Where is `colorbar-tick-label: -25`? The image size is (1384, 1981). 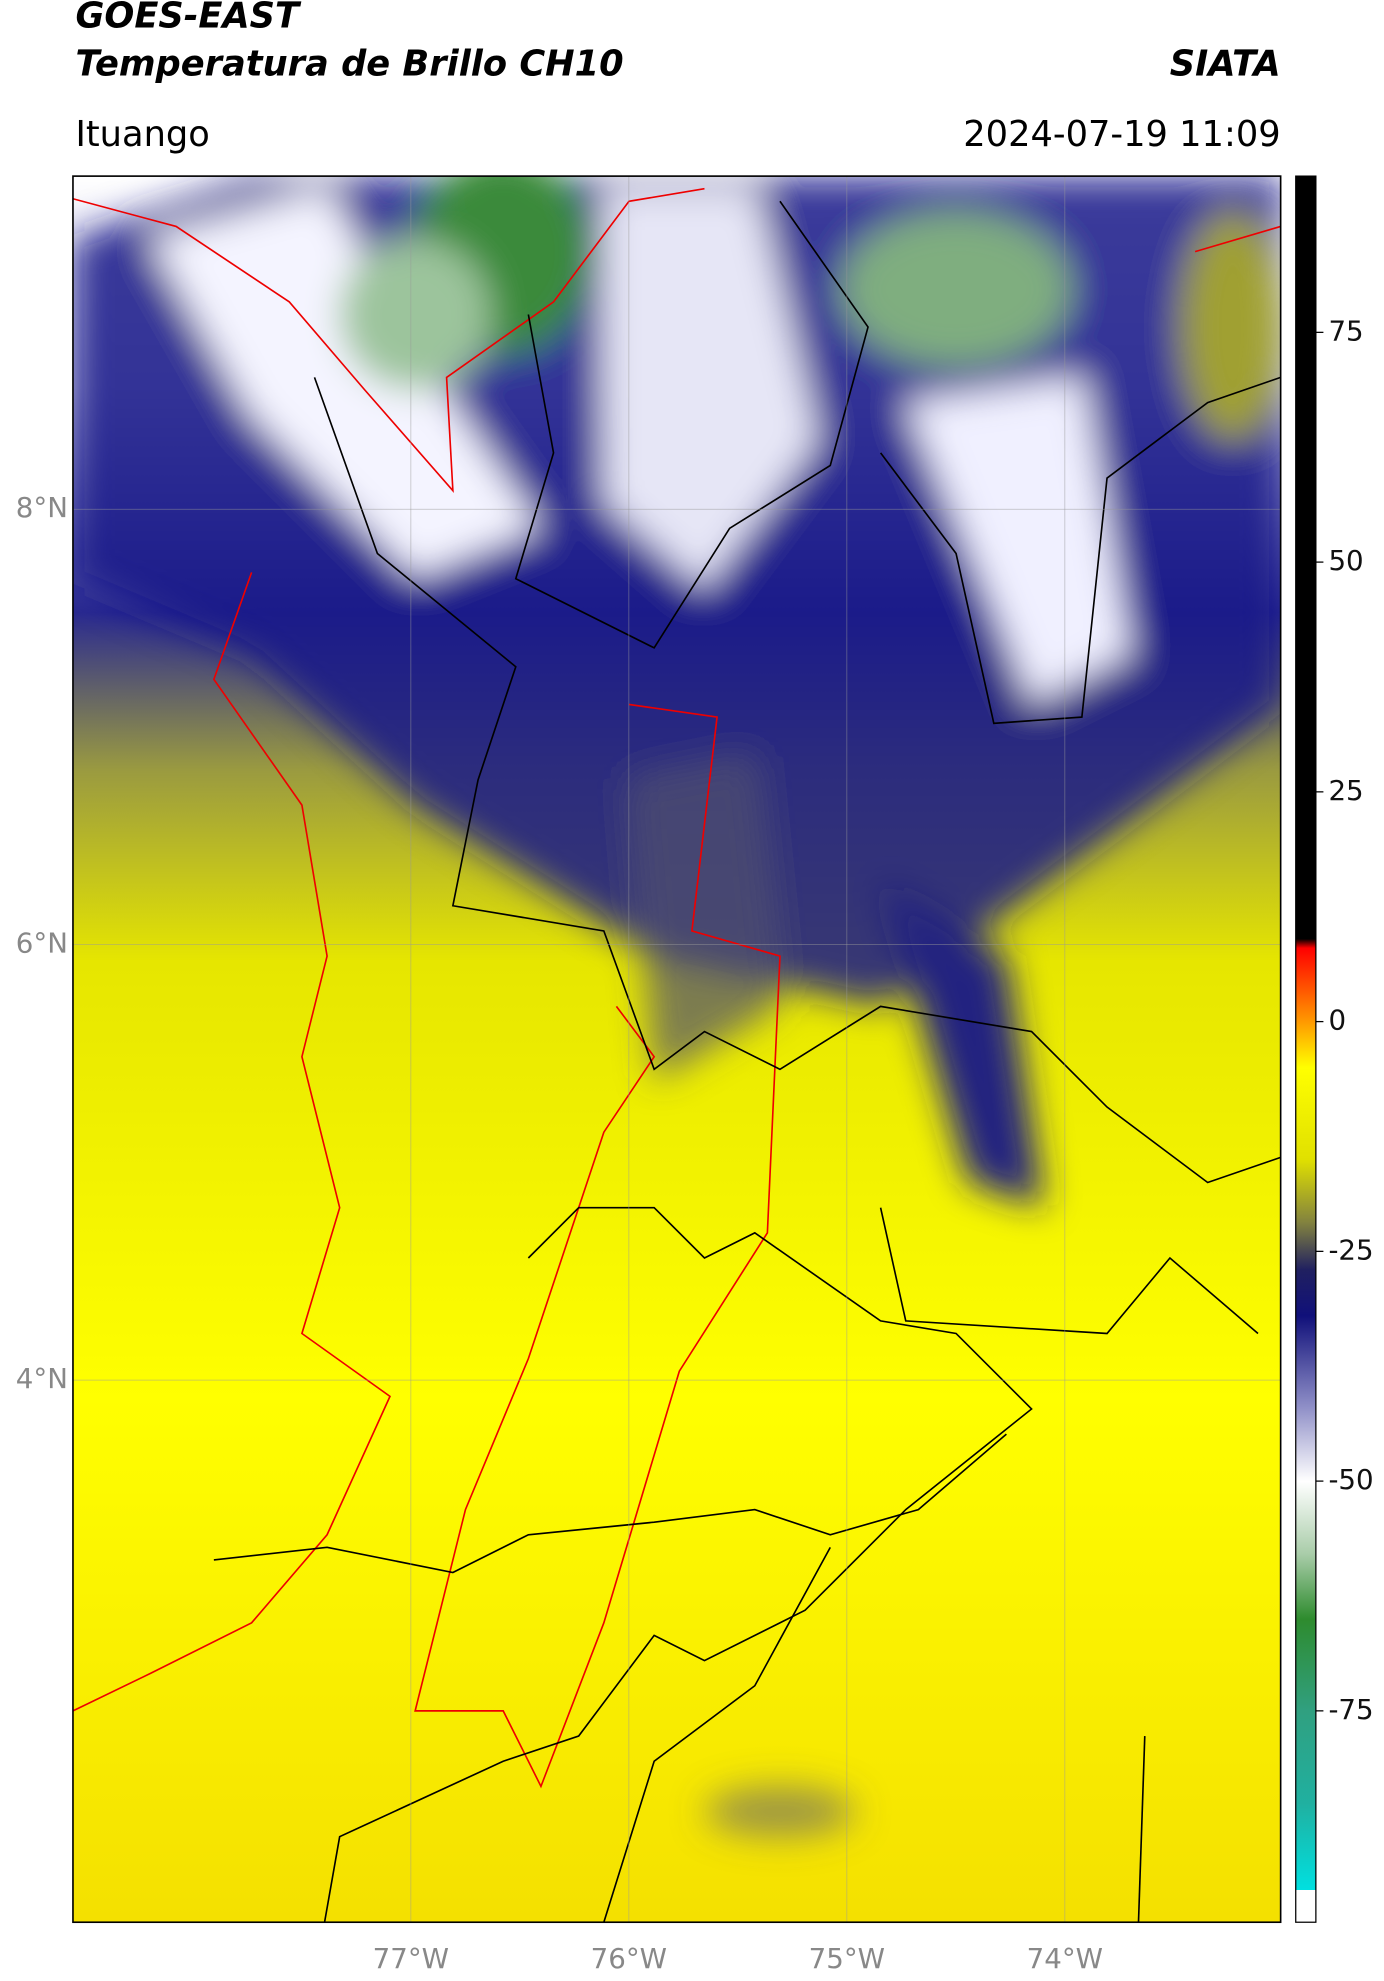
colorbar-tick-label: -25 is located at coordinates (1350, 1249).